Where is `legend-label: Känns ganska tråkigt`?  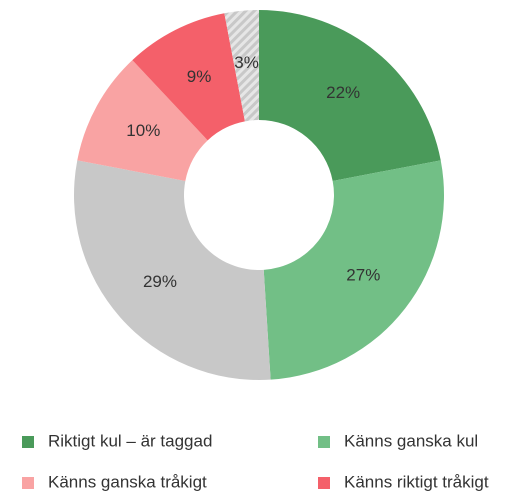 legend-label: Känns ganska tråkigt is located at coordinates (127, 481).